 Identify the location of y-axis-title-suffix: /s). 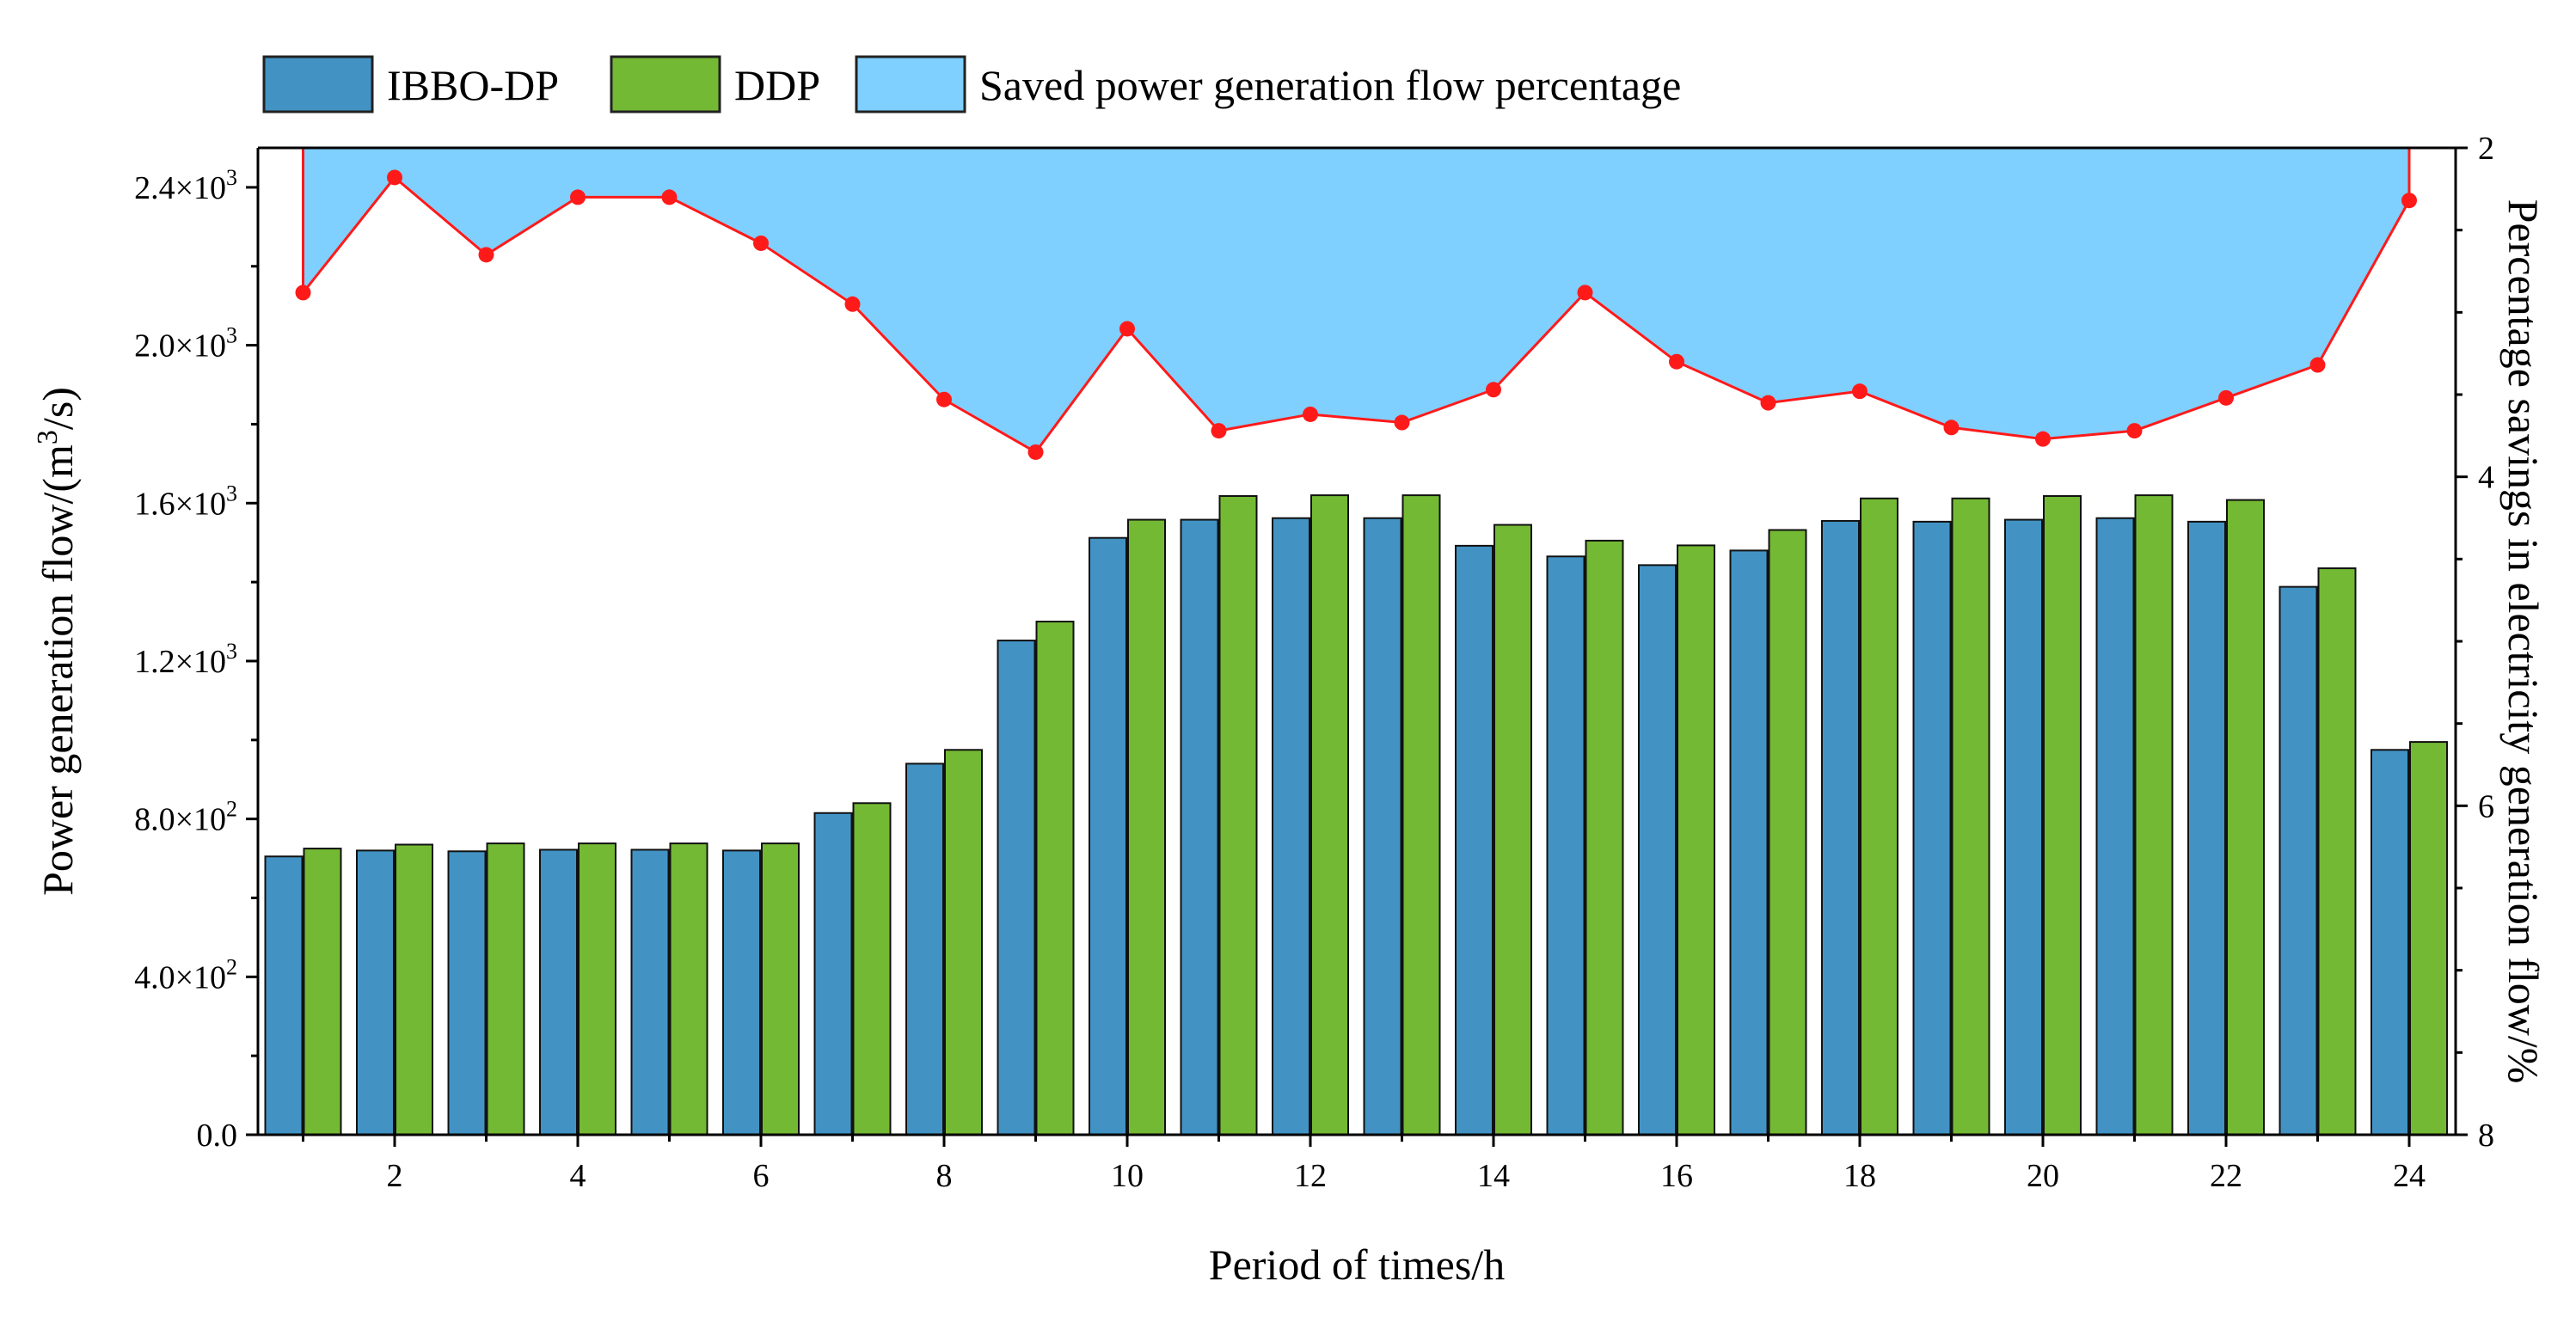
(58, 408).